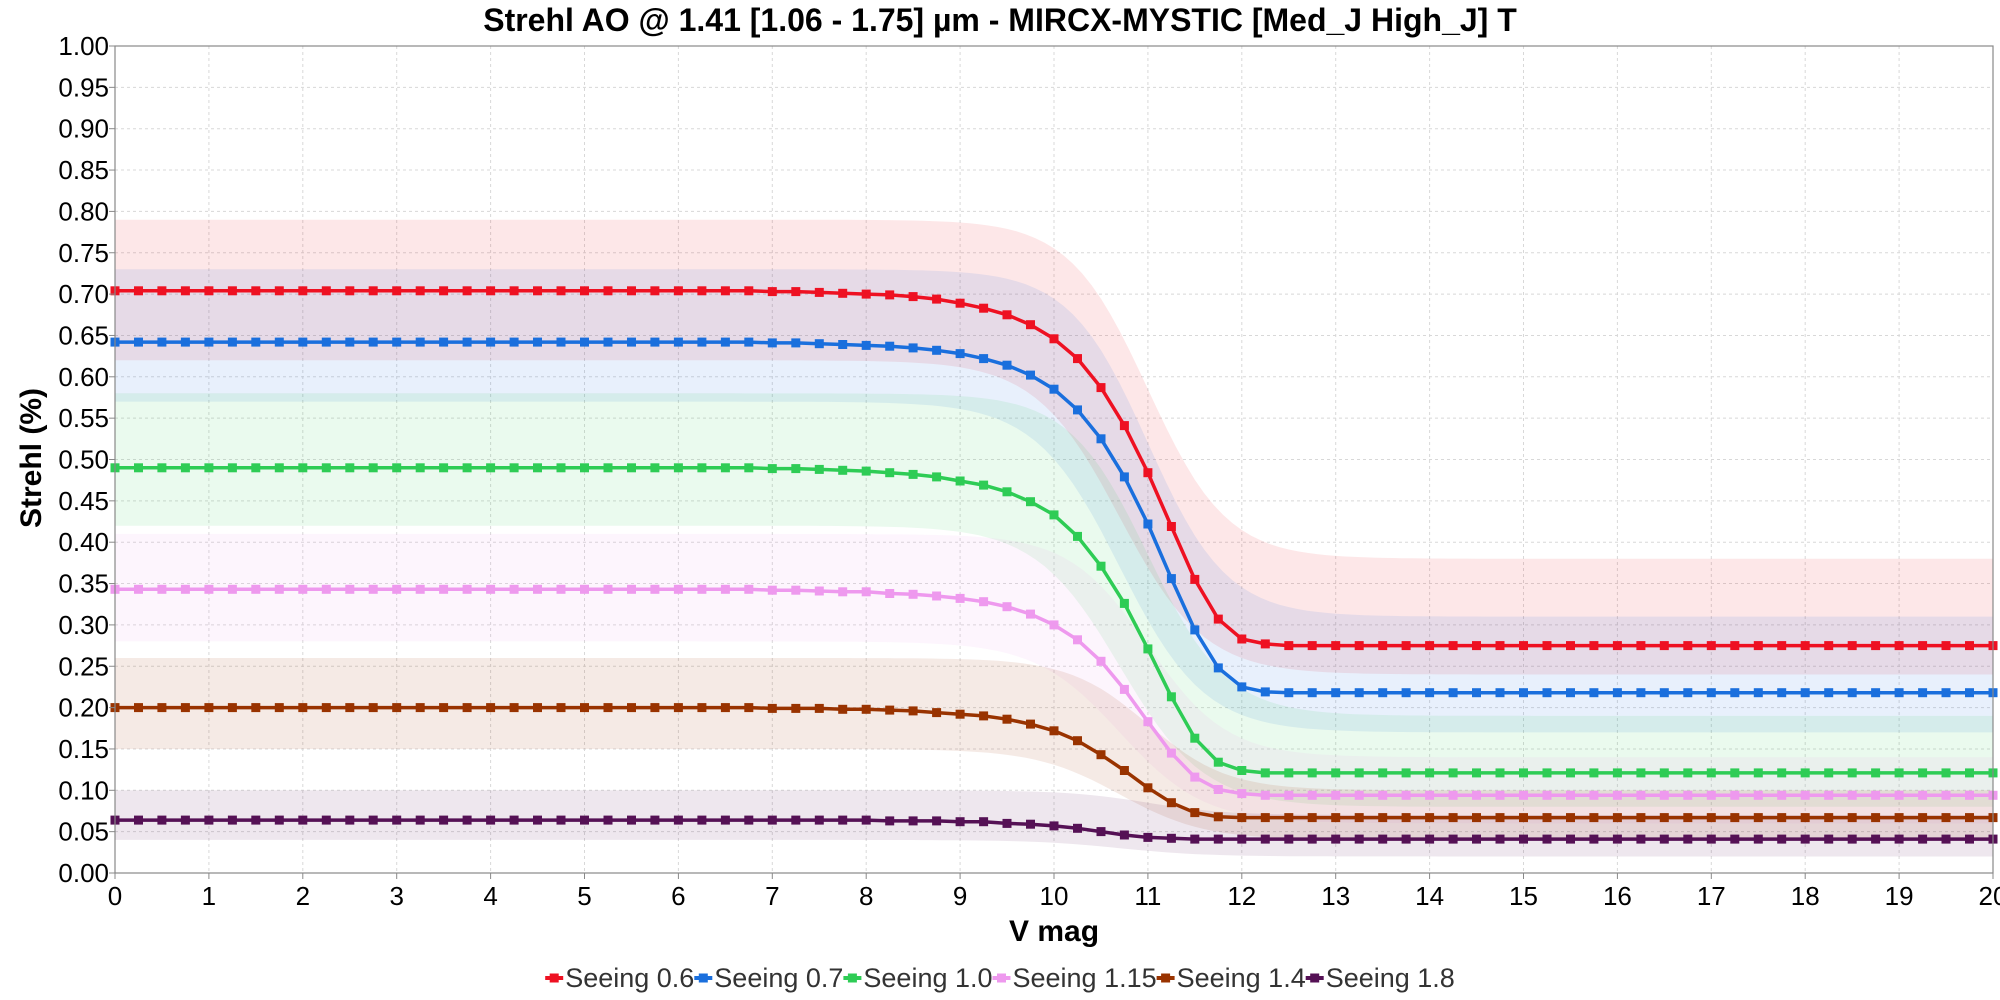  Describe the element at coordinates (83, 873) in the screenshot. I see `y-tick-label: 0.00` at that location.